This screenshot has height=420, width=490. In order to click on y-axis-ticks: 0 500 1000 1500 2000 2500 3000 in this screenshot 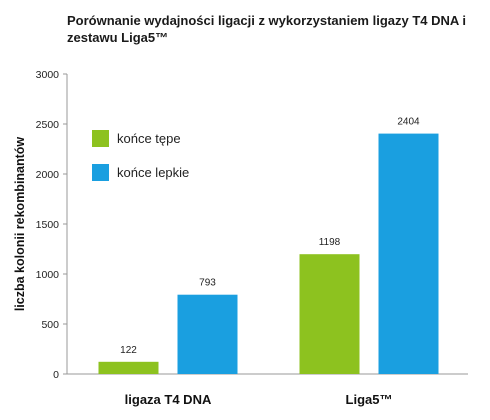, I will do `click(51, 225)`.